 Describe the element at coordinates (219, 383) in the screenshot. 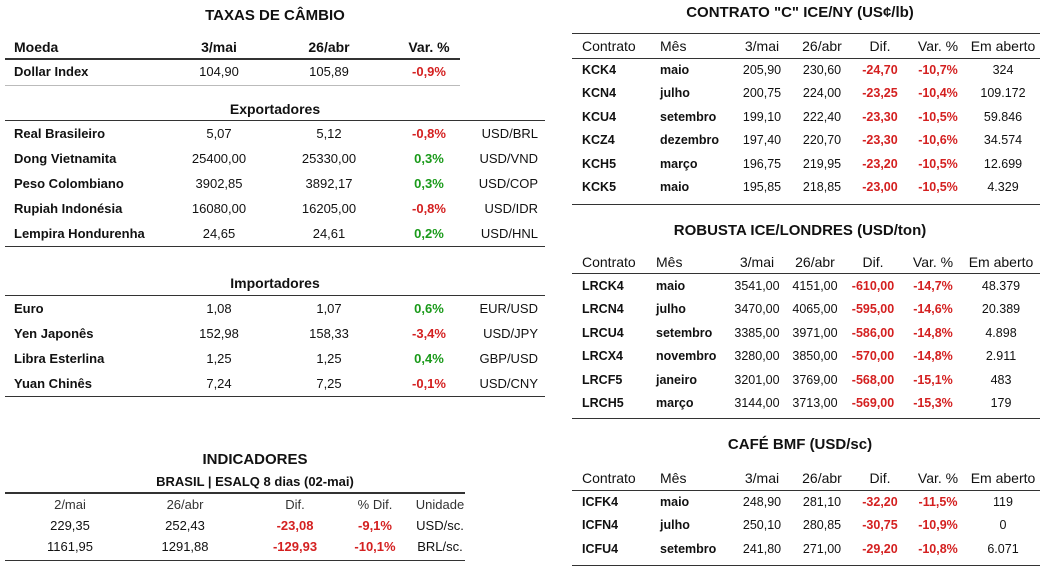

I see `value-date1: 7,24` at that location.